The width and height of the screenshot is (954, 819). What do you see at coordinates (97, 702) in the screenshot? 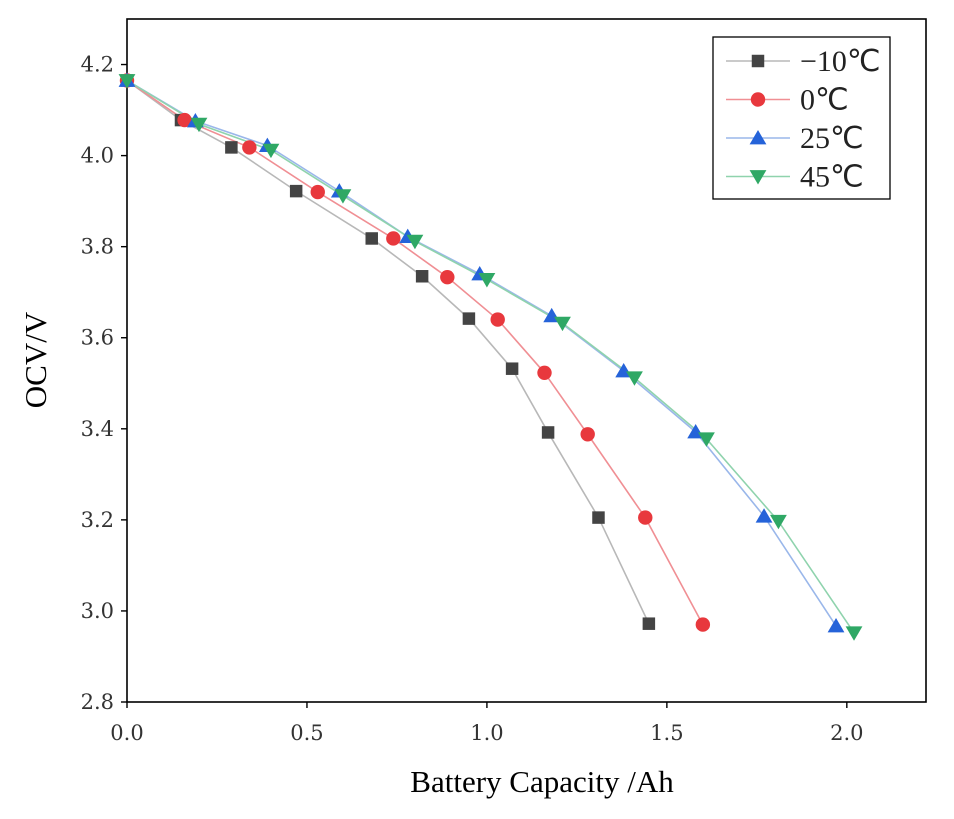
I see `y-tick-label: 2.8` at bounding box center [97, 702].